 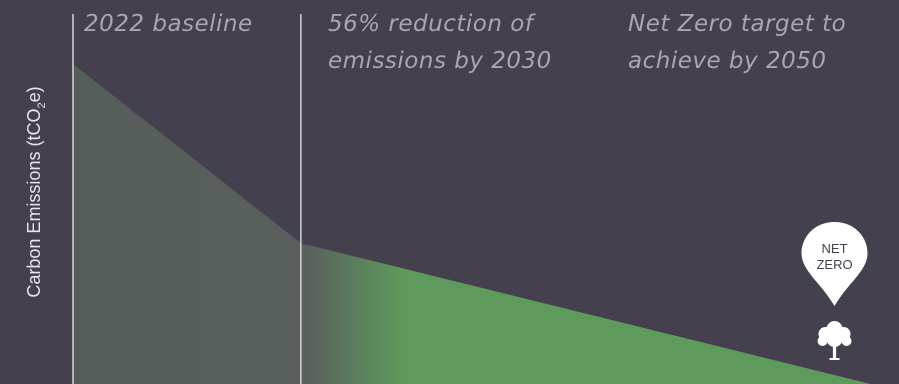 I want to click on baseline-annotation: 2022 baseline, so click(x=168, y=24).